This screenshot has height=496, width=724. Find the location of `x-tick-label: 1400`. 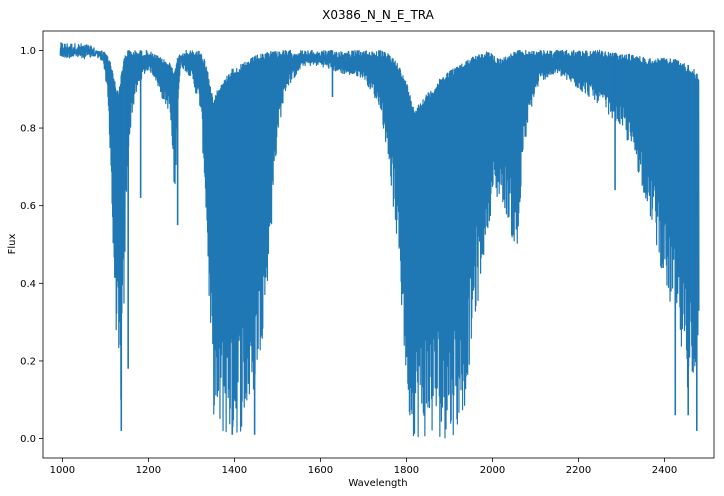

x-tick-label: 1400 is located at coordinates (234, 470).